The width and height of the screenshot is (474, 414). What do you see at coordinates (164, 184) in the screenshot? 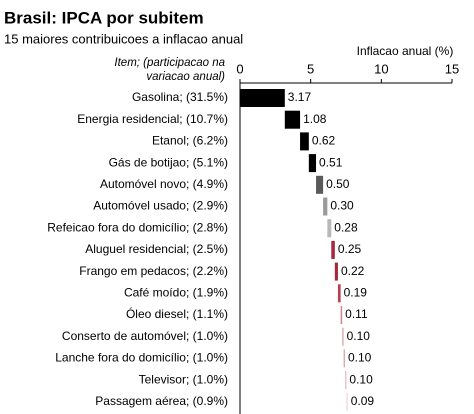
I see `y-tick-label: Automóvel novo; (4.9%)` at bounding box center [164, 184].